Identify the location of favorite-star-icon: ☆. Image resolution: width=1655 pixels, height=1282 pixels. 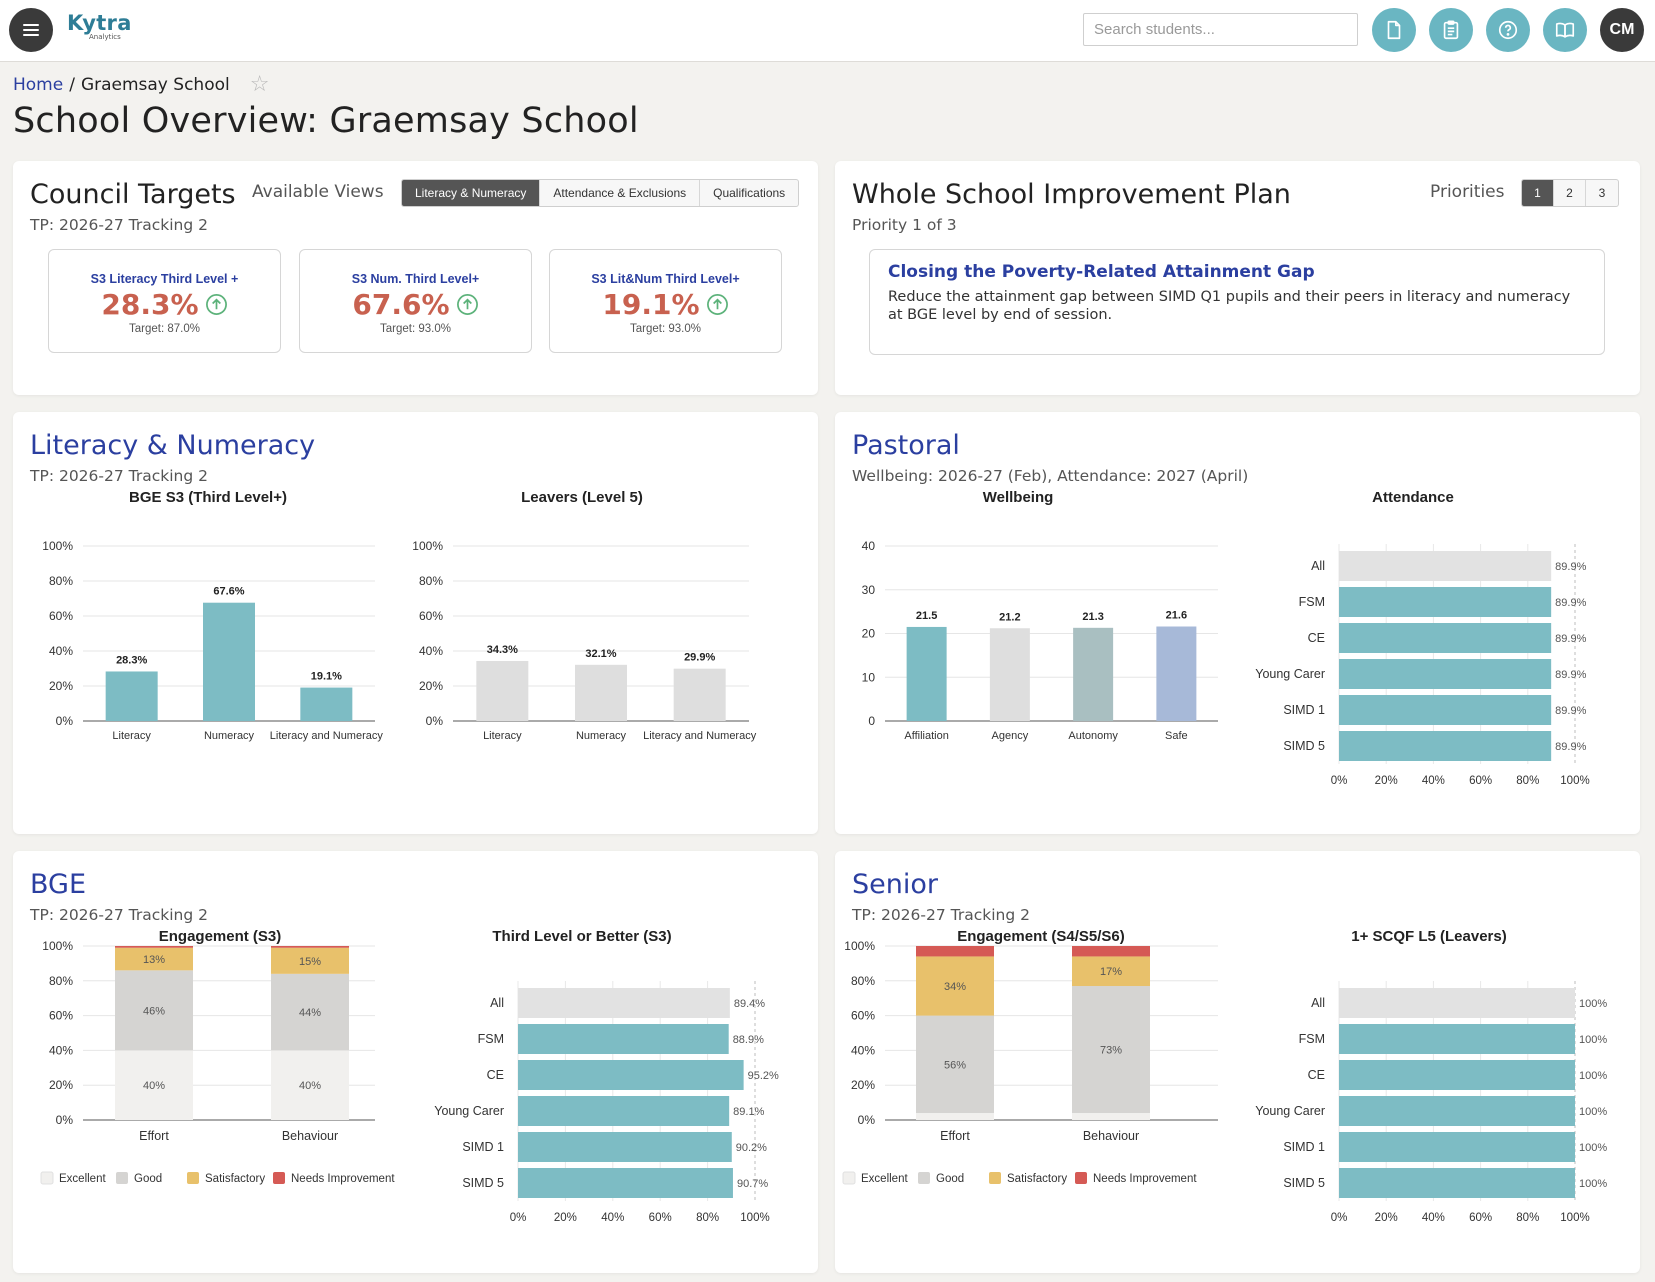
(259, 84).